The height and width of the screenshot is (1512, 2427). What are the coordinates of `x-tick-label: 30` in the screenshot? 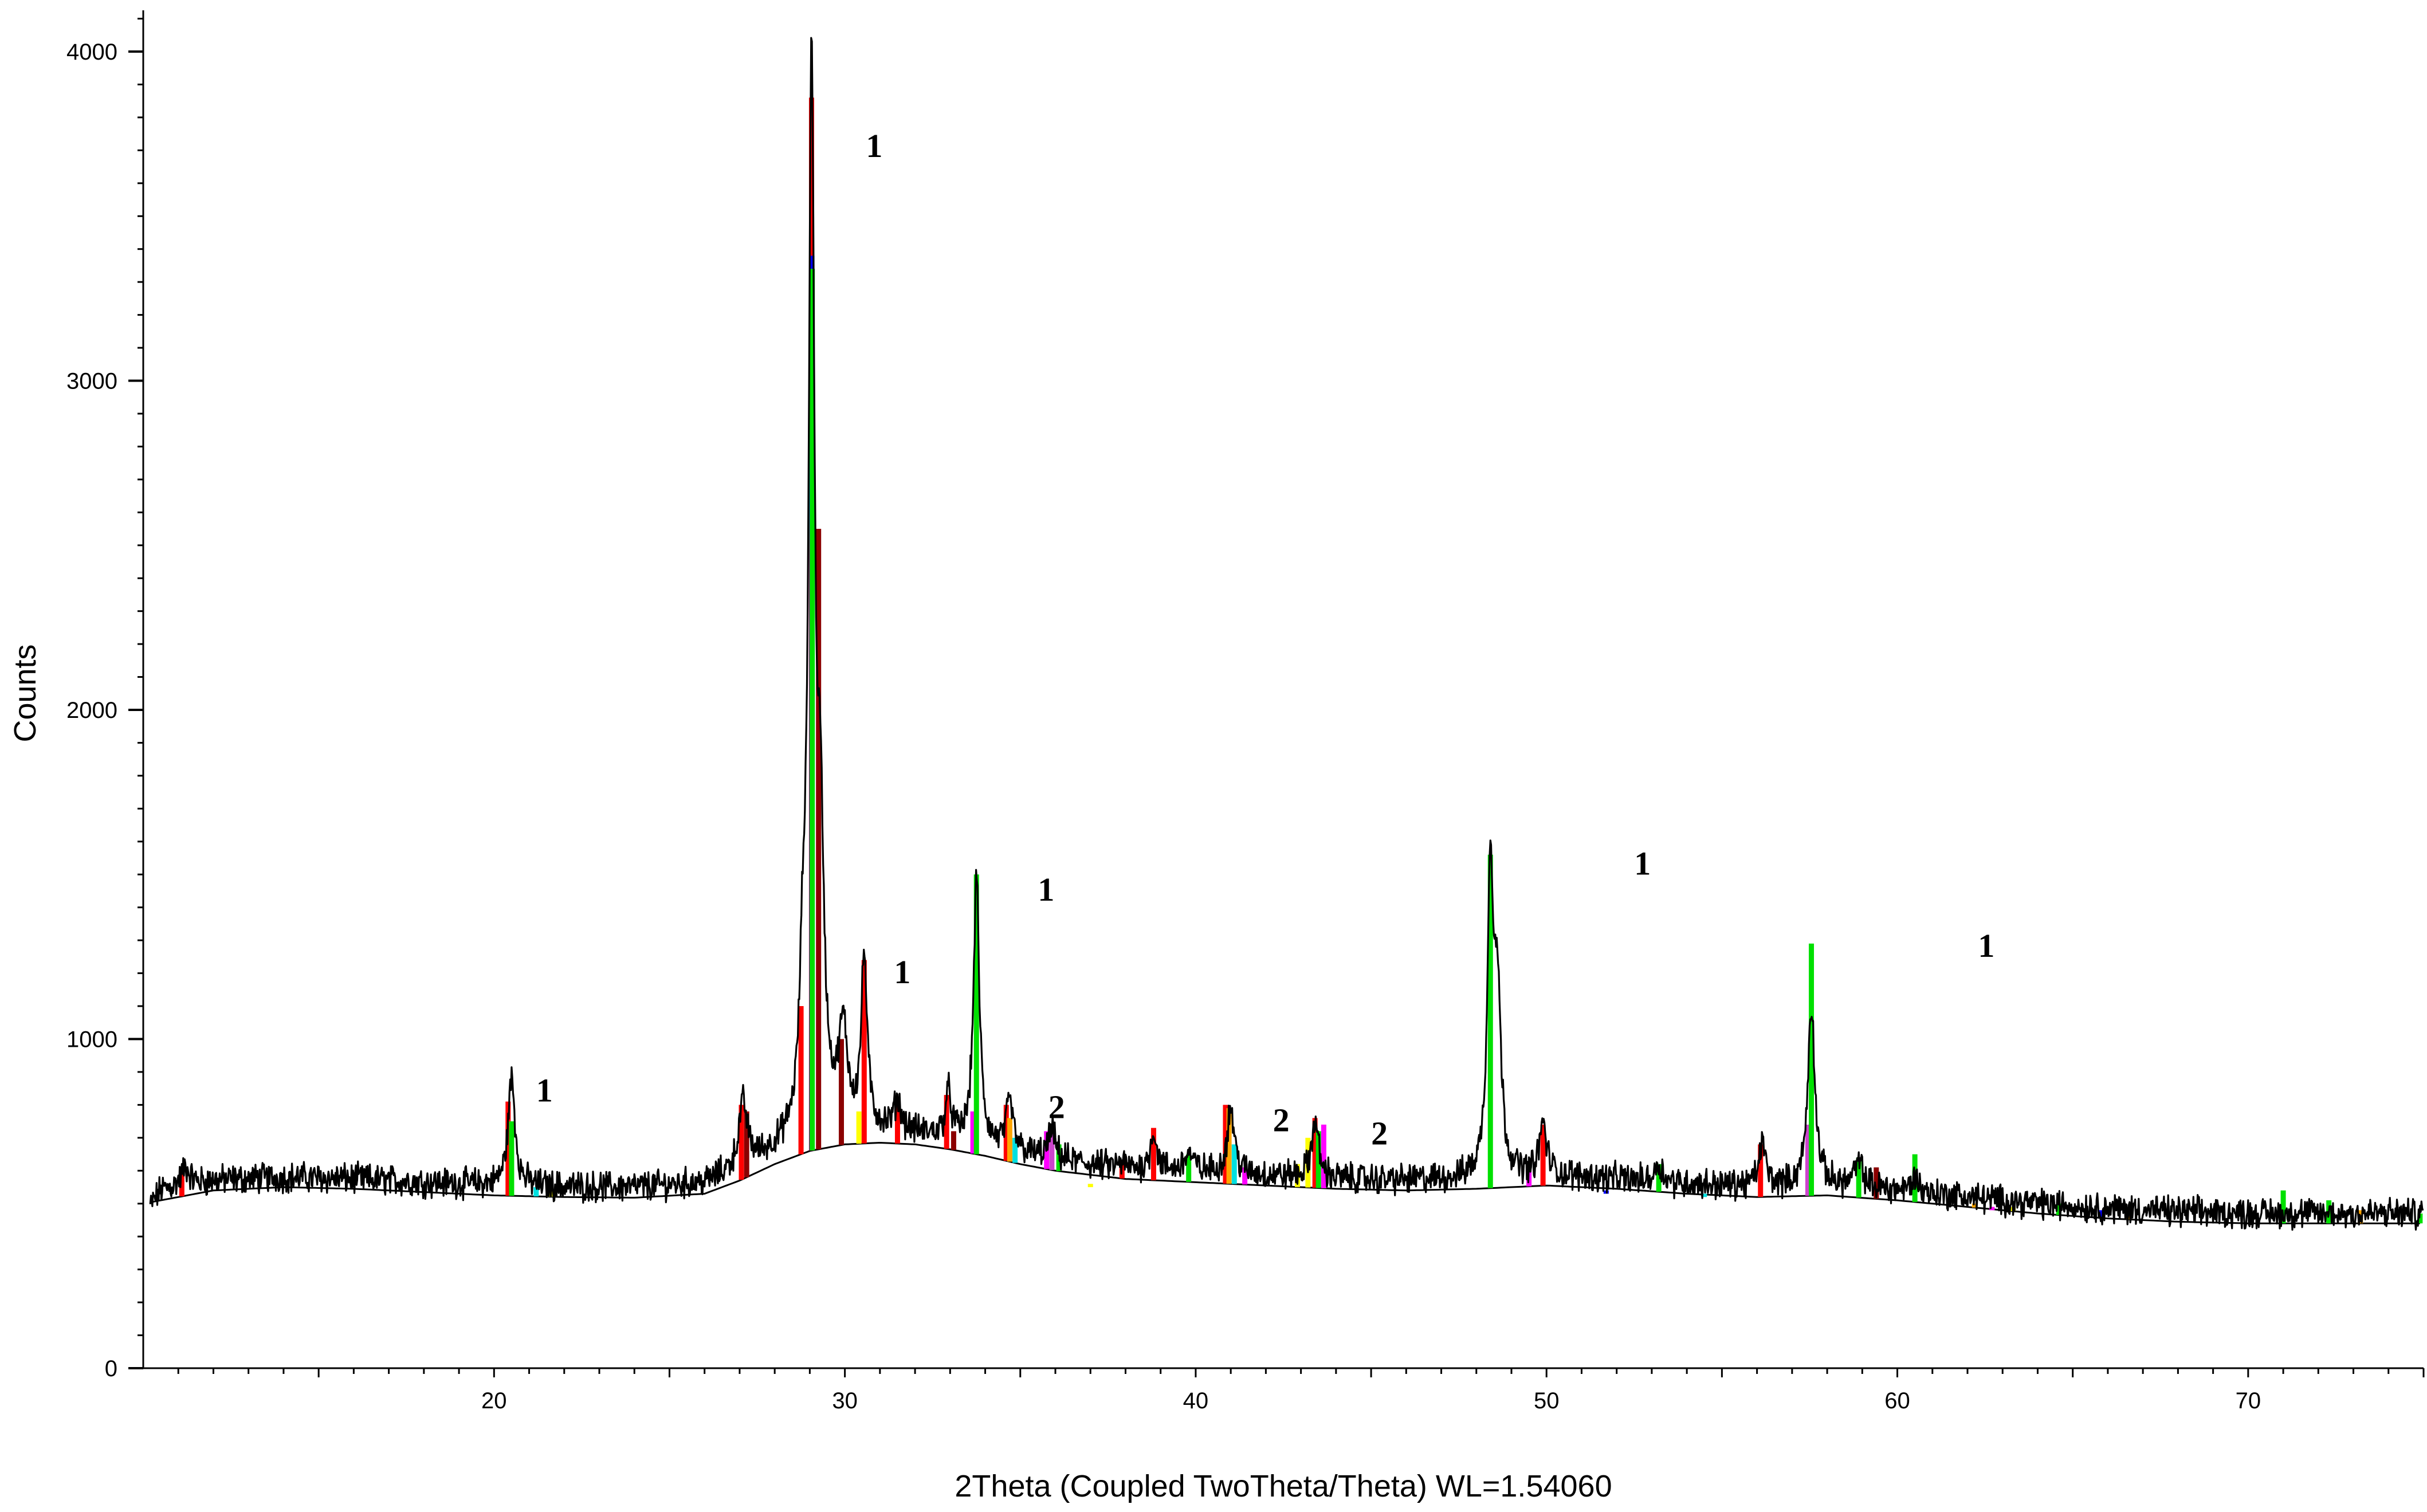 It's located at (845, 1401).